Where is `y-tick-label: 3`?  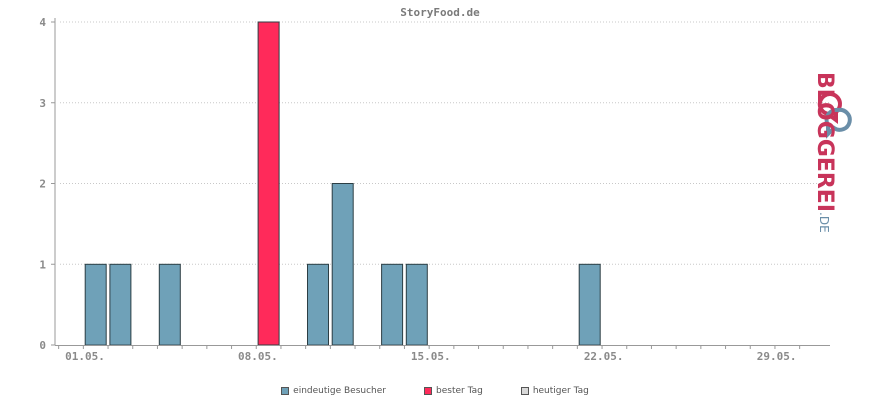 y-tick-label: 3 is located at coordinates (42, 103).